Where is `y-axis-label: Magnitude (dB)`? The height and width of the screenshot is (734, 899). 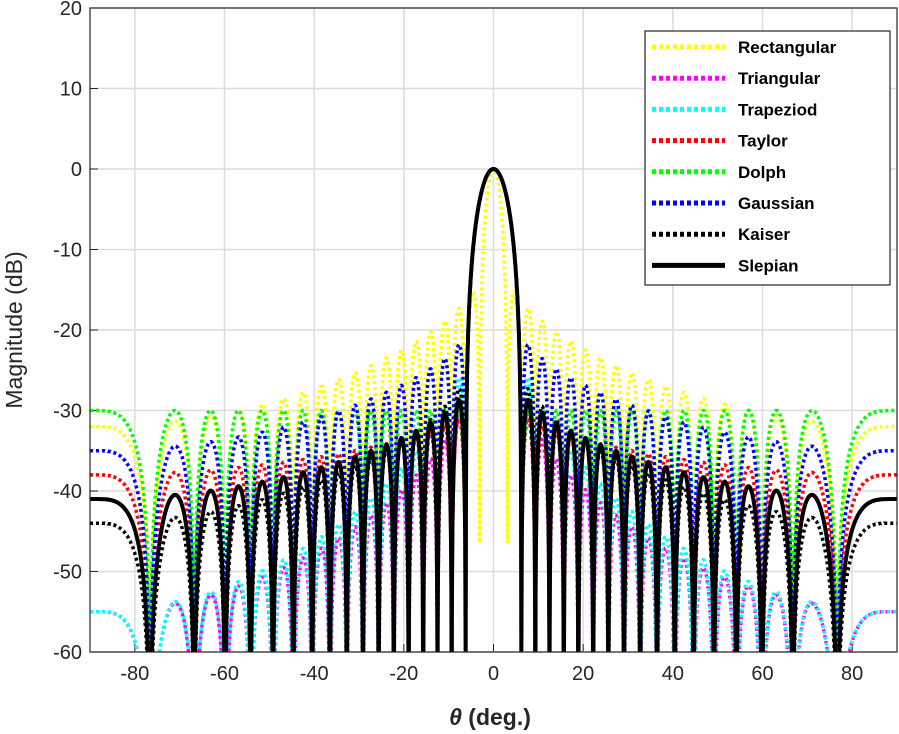
y-axis-label: Magnitude (dB) is located at coordinates (14, 329).